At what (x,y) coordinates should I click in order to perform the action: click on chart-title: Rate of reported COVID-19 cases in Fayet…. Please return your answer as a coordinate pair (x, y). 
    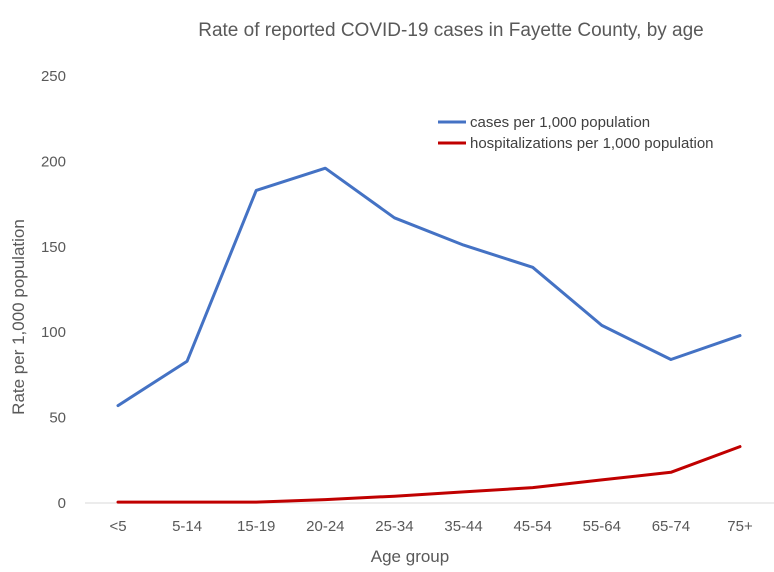
    Looking at the image, I should click on (451, 30).